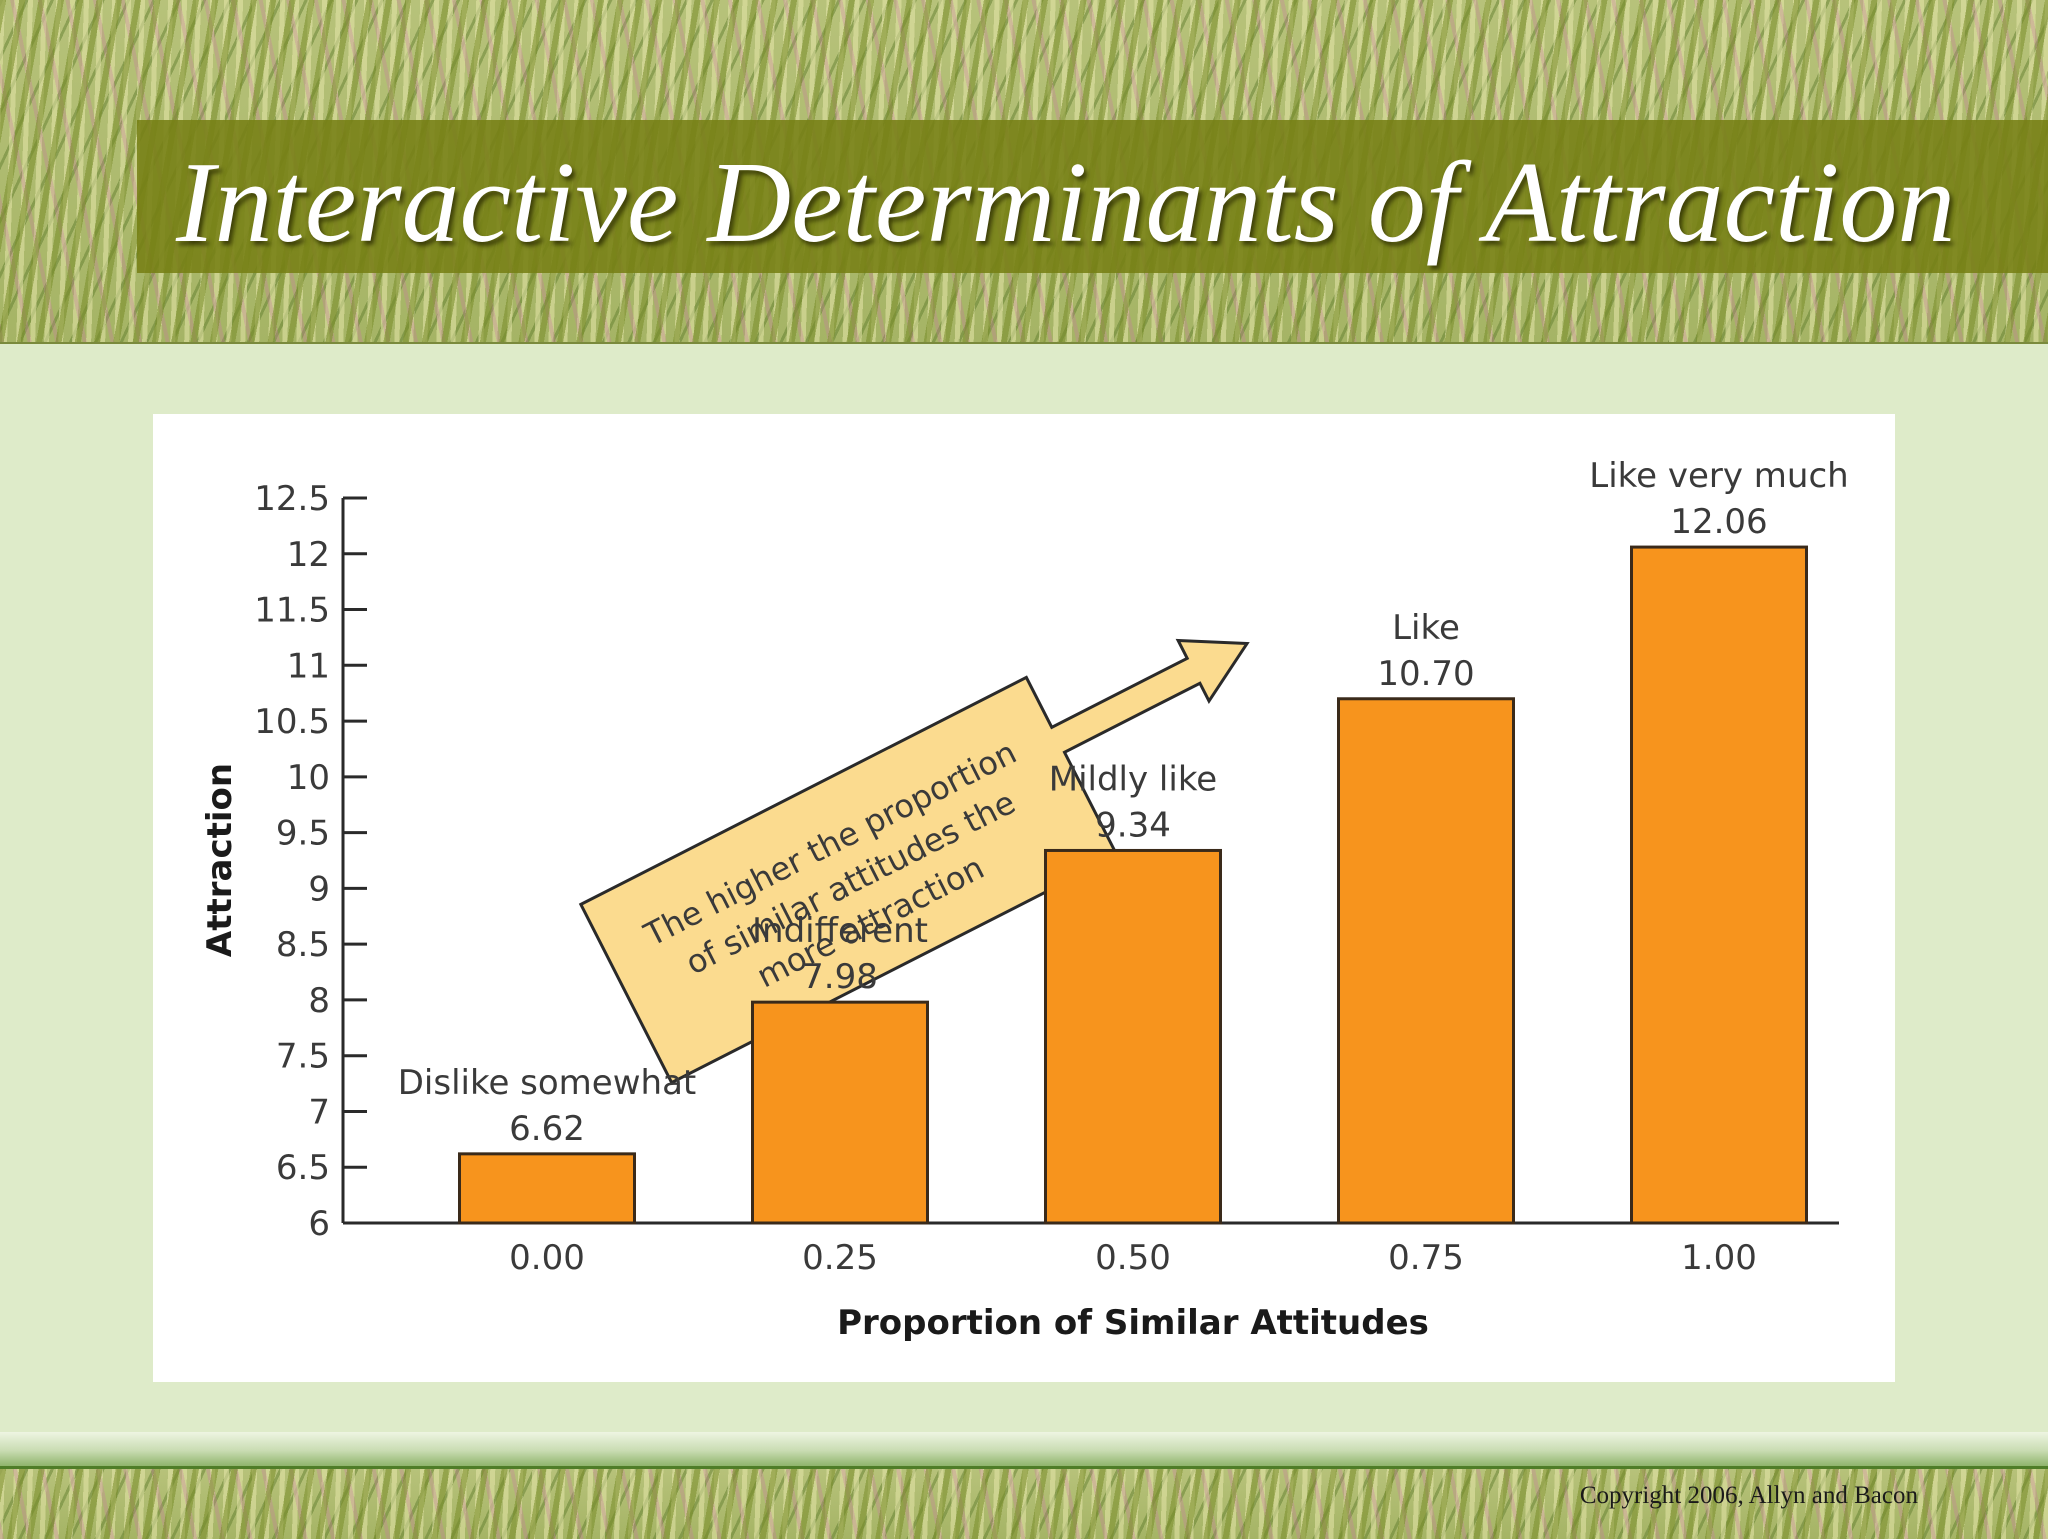 This screenshot has width=2048, height=1539. Describe the element at coordinates (308, 666) in the screenshot. I see `y-tick-label: 11` at that location.